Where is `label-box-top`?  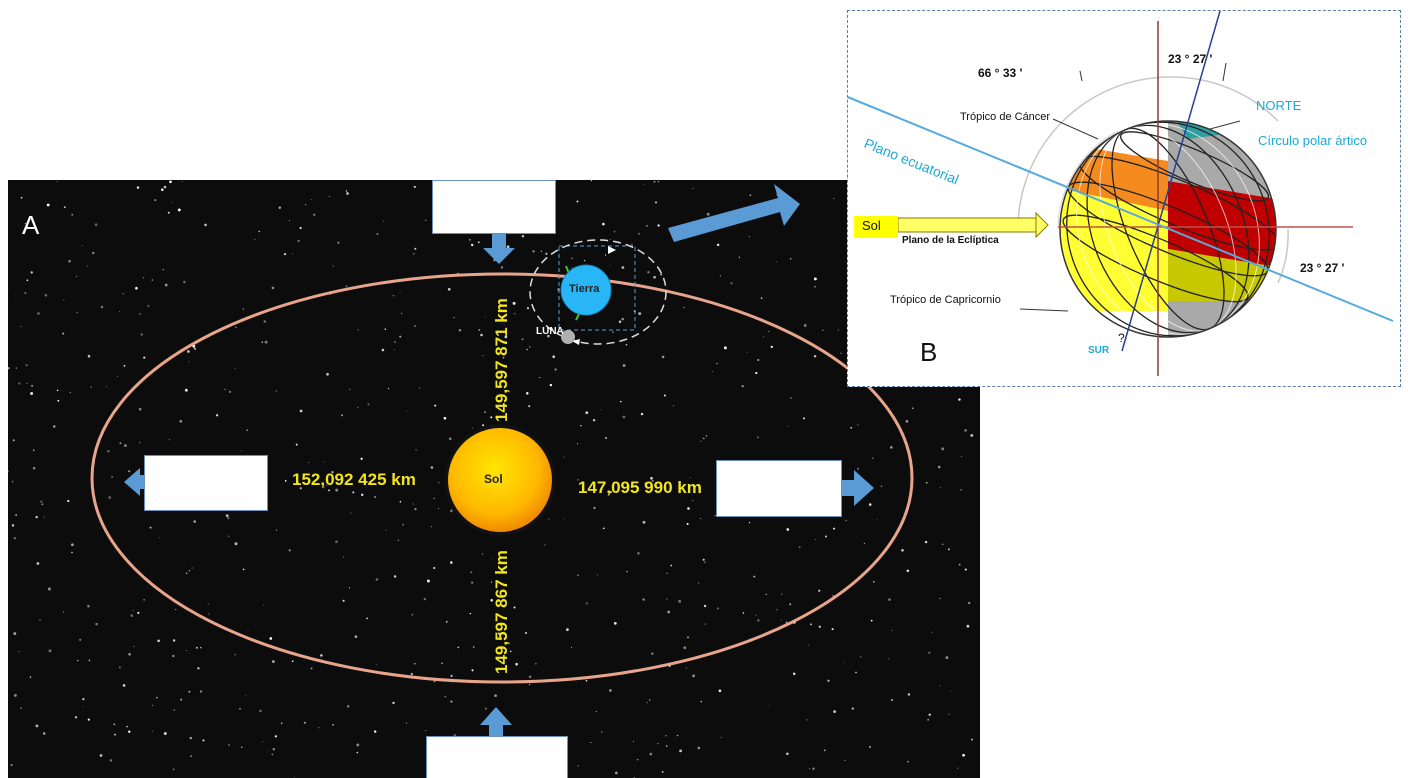 label-box-top is located at coordinates (494, 207).